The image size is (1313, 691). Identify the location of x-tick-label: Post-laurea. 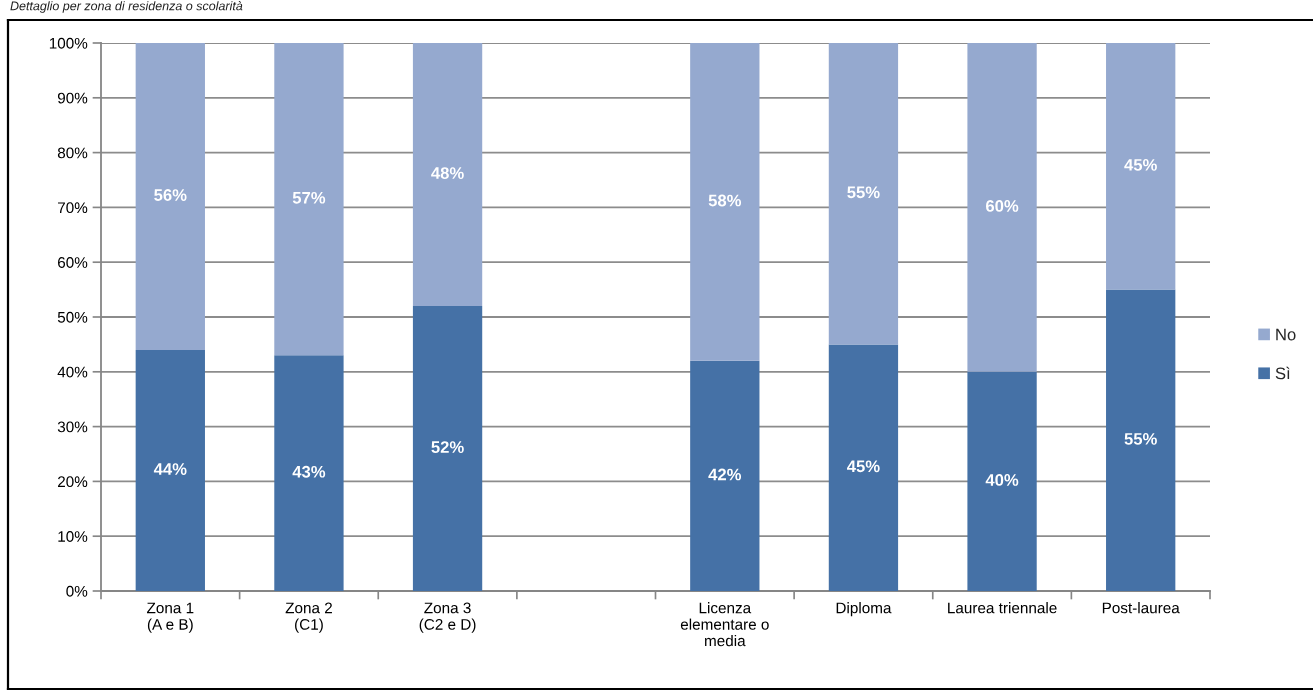
(1141, 608).